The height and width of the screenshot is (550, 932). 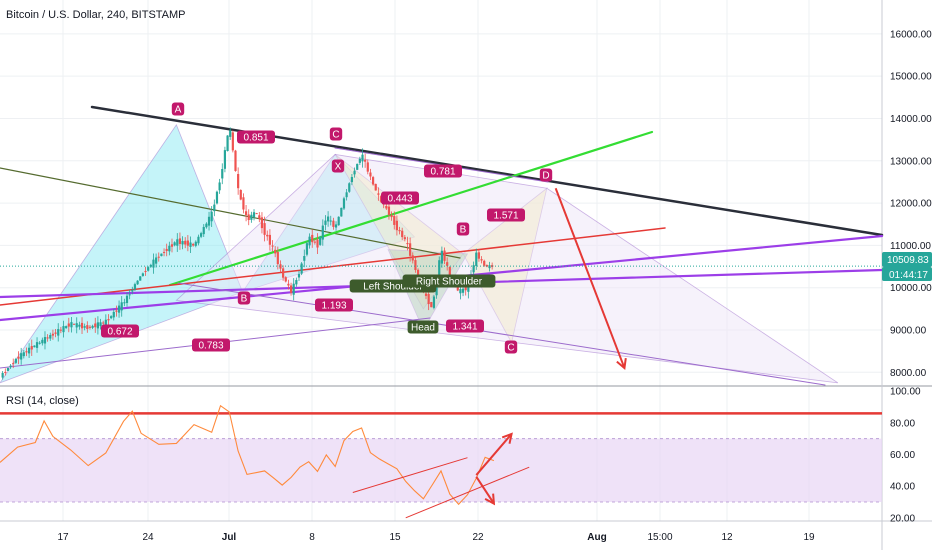 What do you see at coordinates (902, 423) in the screenshot?
I see `rsi-tick-label: 80.00` at bounding box center [902, 423].